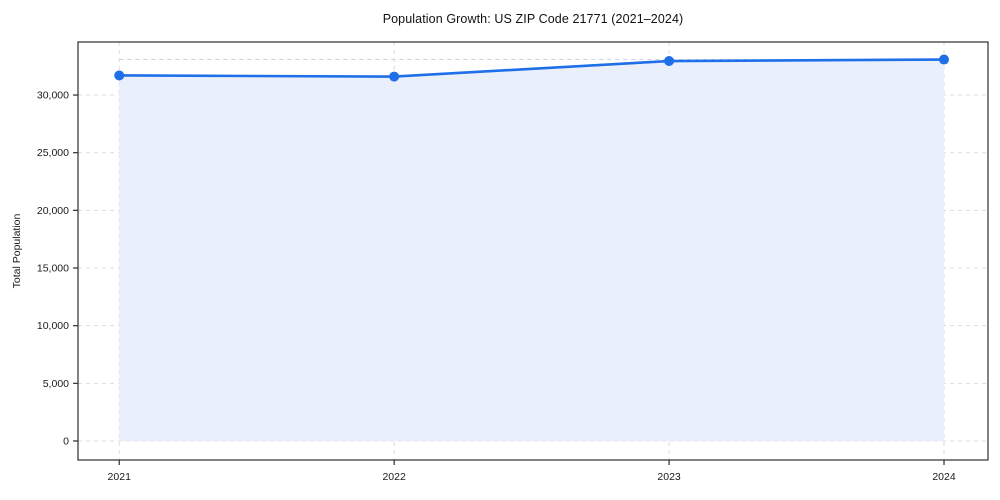 This screenshot has height=500, width=1000. What do you see at coordinates (394, 477) in the screenshot?
I see `x-tick-label: 2022` at bounding box center [394, 477].